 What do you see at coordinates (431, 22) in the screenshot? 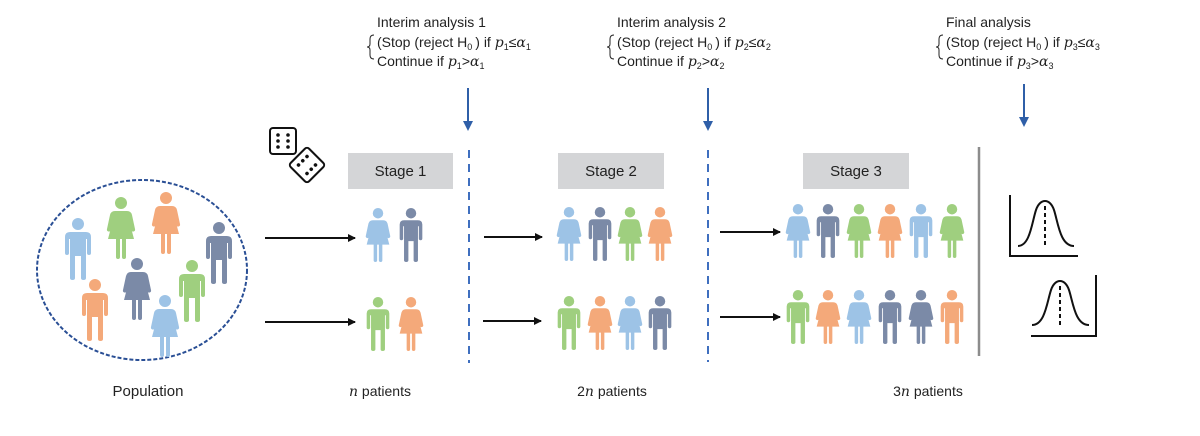
I see `analysis-title: Interim analysis 1` at bounding box center [431, 22].